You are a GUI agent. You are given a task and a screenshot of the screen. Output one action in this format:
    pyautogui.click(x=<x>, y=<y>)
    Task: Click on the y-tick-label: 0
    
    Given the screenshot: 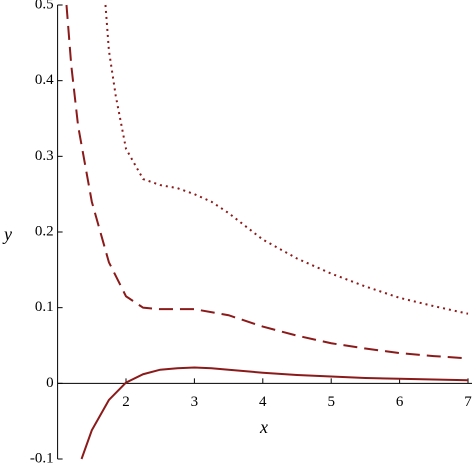 What is the action you would take?
    pyautogui.click(x=50, y=383)
    